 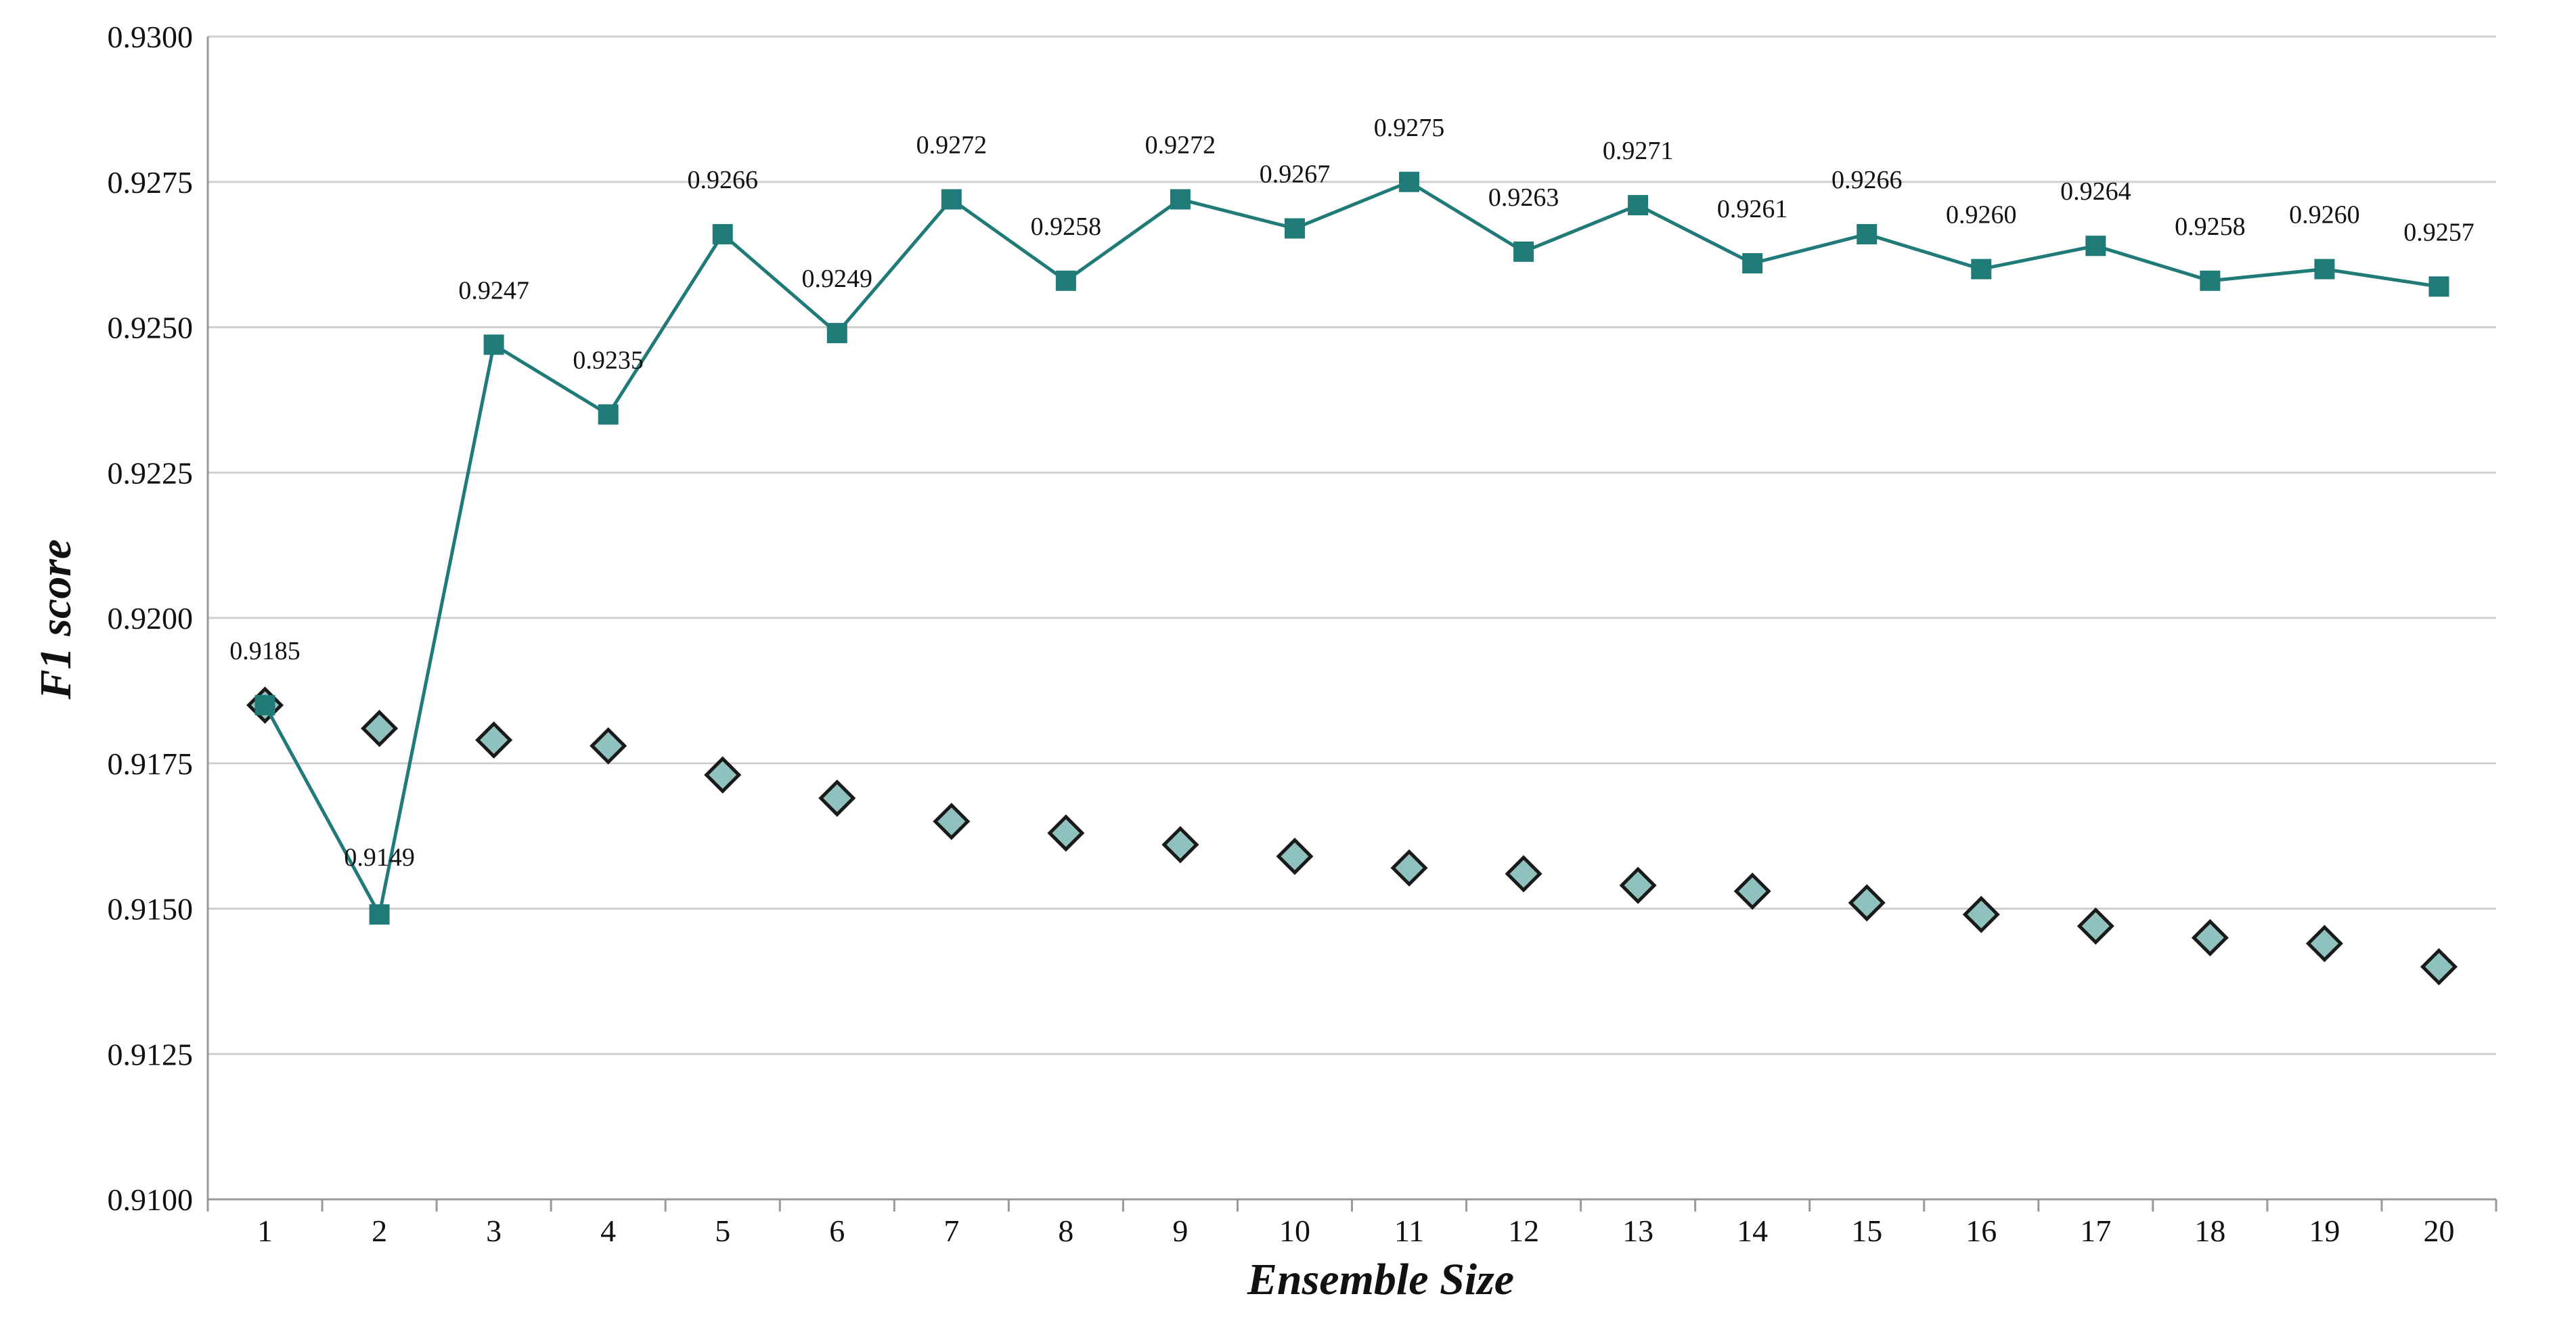 I want to click on data-label: 0.9257, so click(x=2438, y=232).